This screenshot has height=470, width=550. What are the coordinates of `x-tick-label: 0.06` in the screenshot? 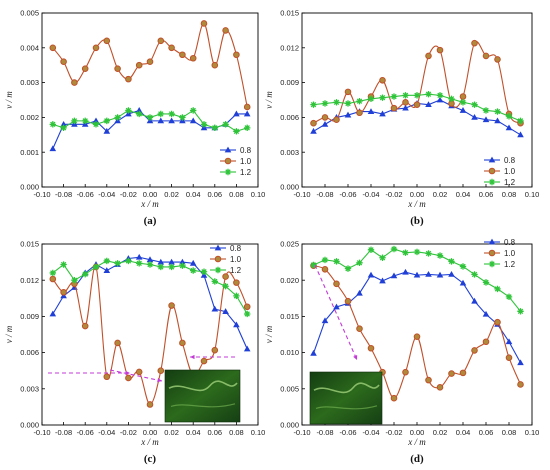 It's located at (214, 432).